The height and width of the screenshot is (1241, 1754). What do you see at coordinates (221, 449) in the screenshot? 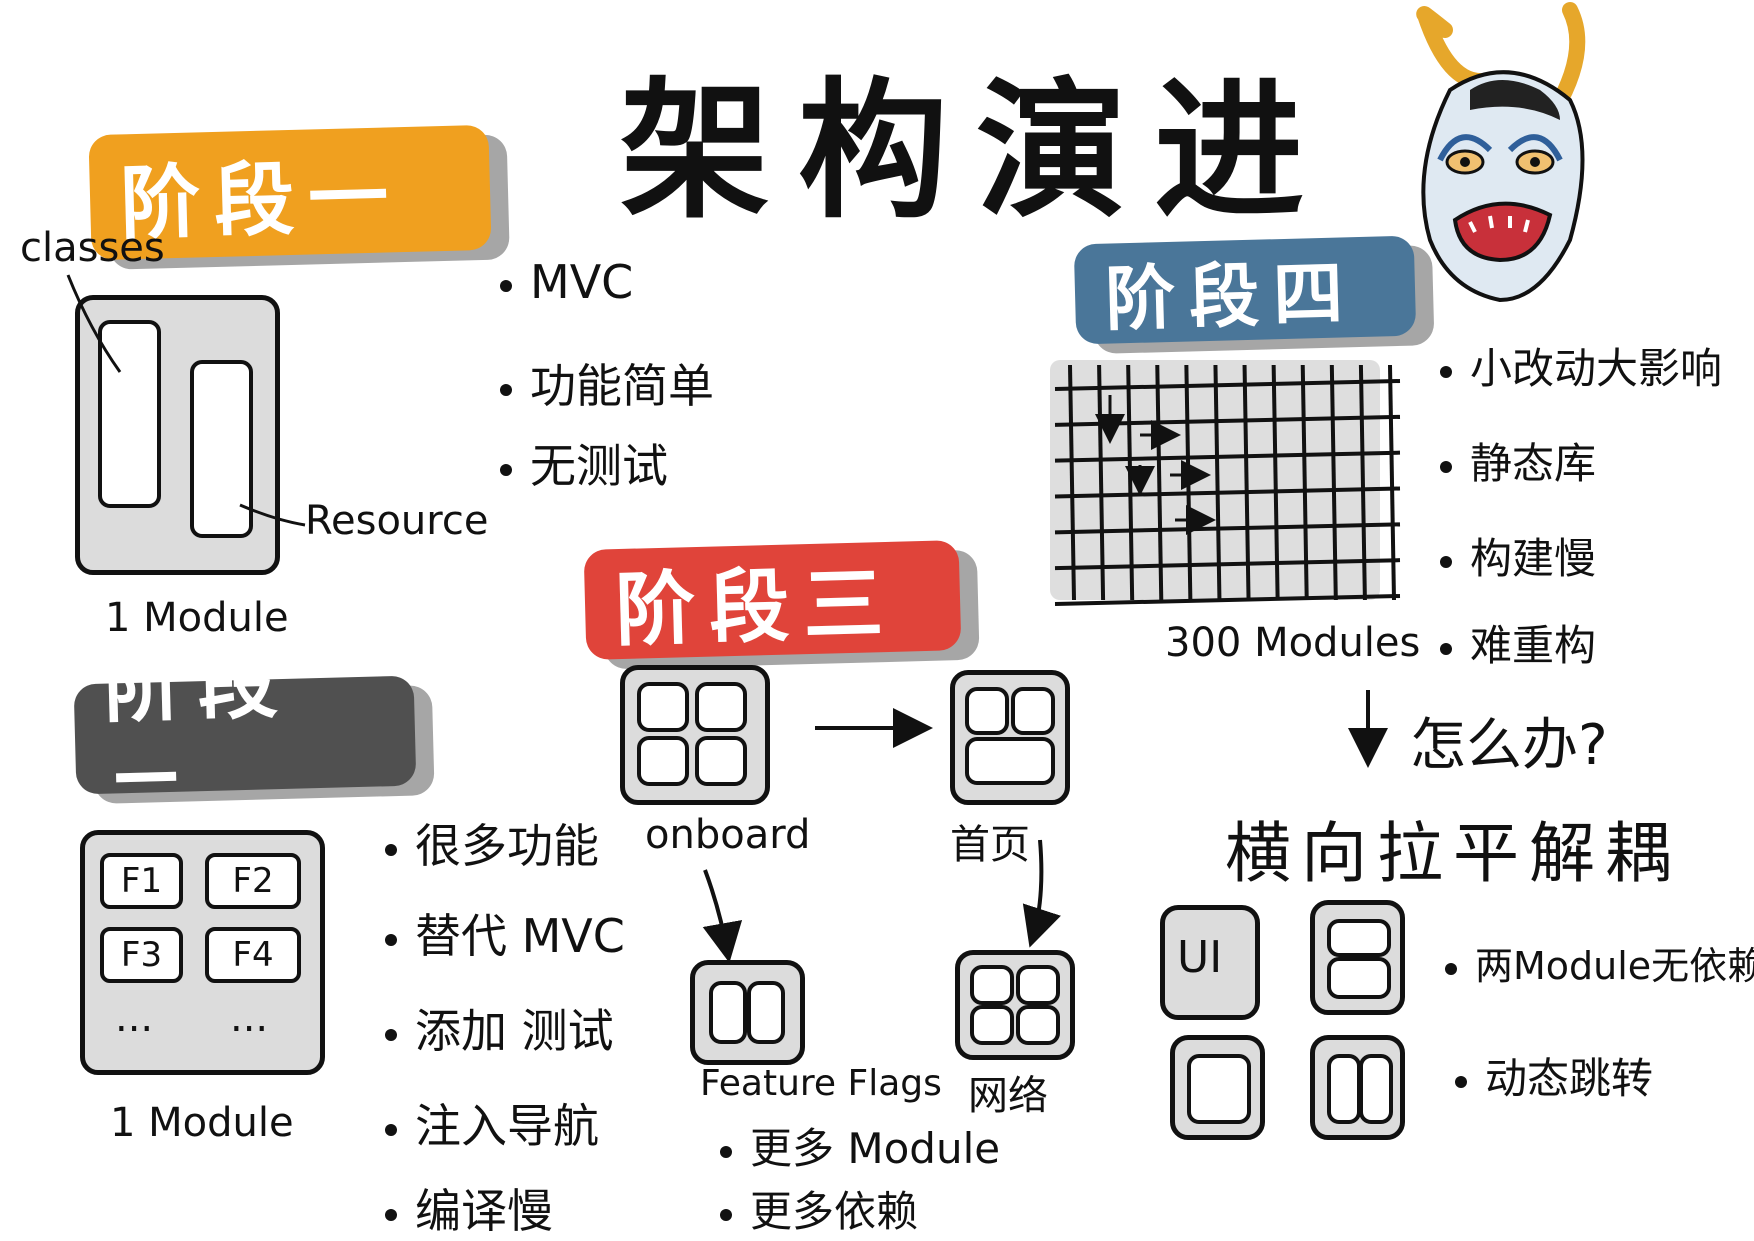
I see `resource-block` at bounding box center [221, 449].